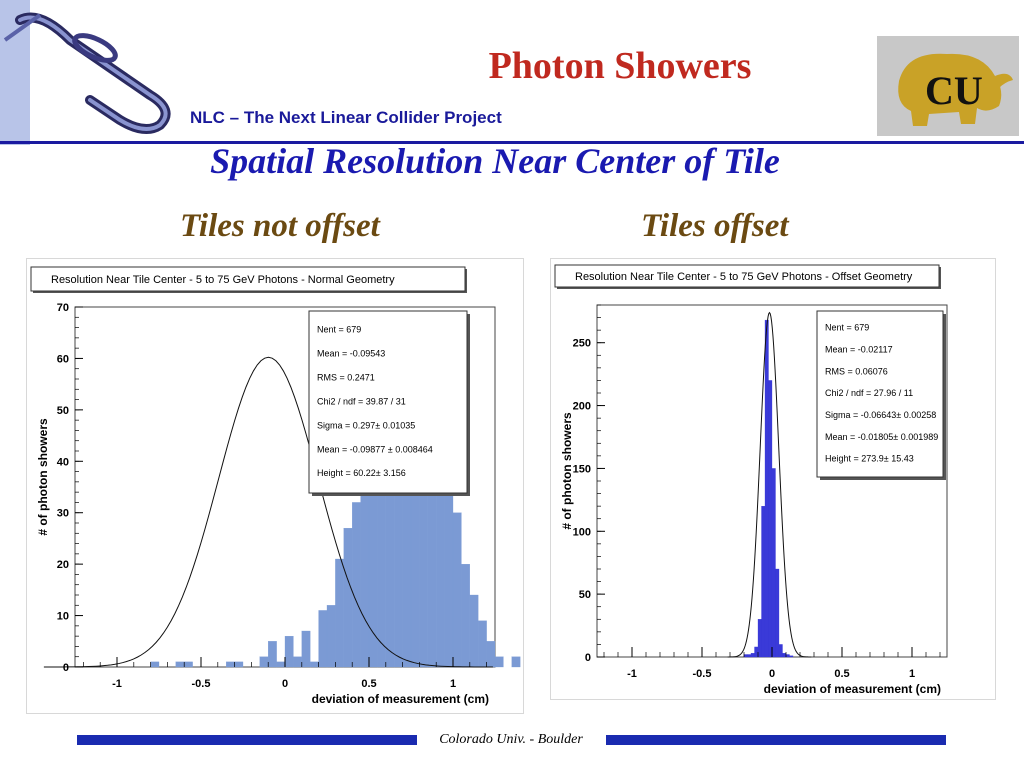  What do you see at coordinates (715, 226) in the screenshot?
I see `column-heading-offset: Tiles offset` at bounding box center [715, 226].